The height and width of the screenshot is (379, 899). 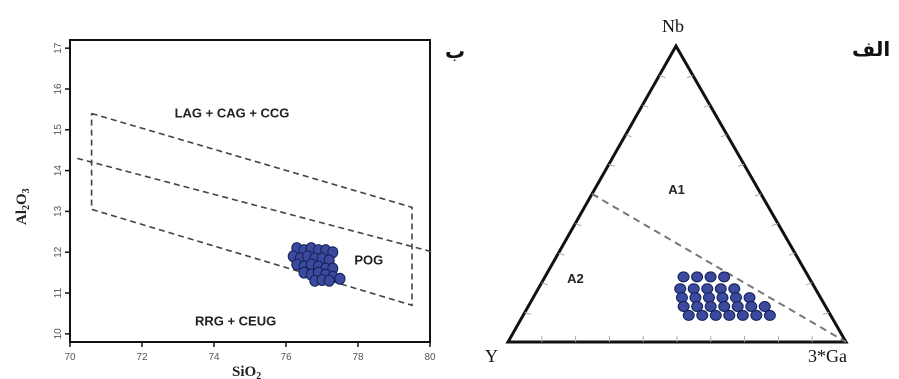 What do you see at coordinates (368, 259) in the screenshot?
I see `field-label: POG` at bounding box center [368, 259].